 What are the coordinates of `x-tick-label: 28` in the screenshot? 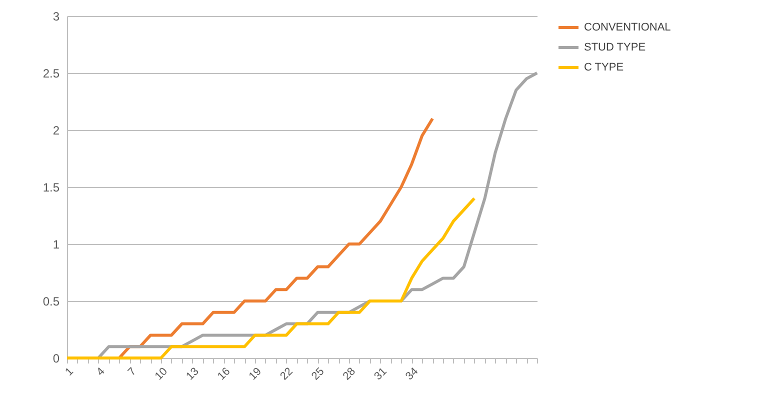 It's located at (349, 374).